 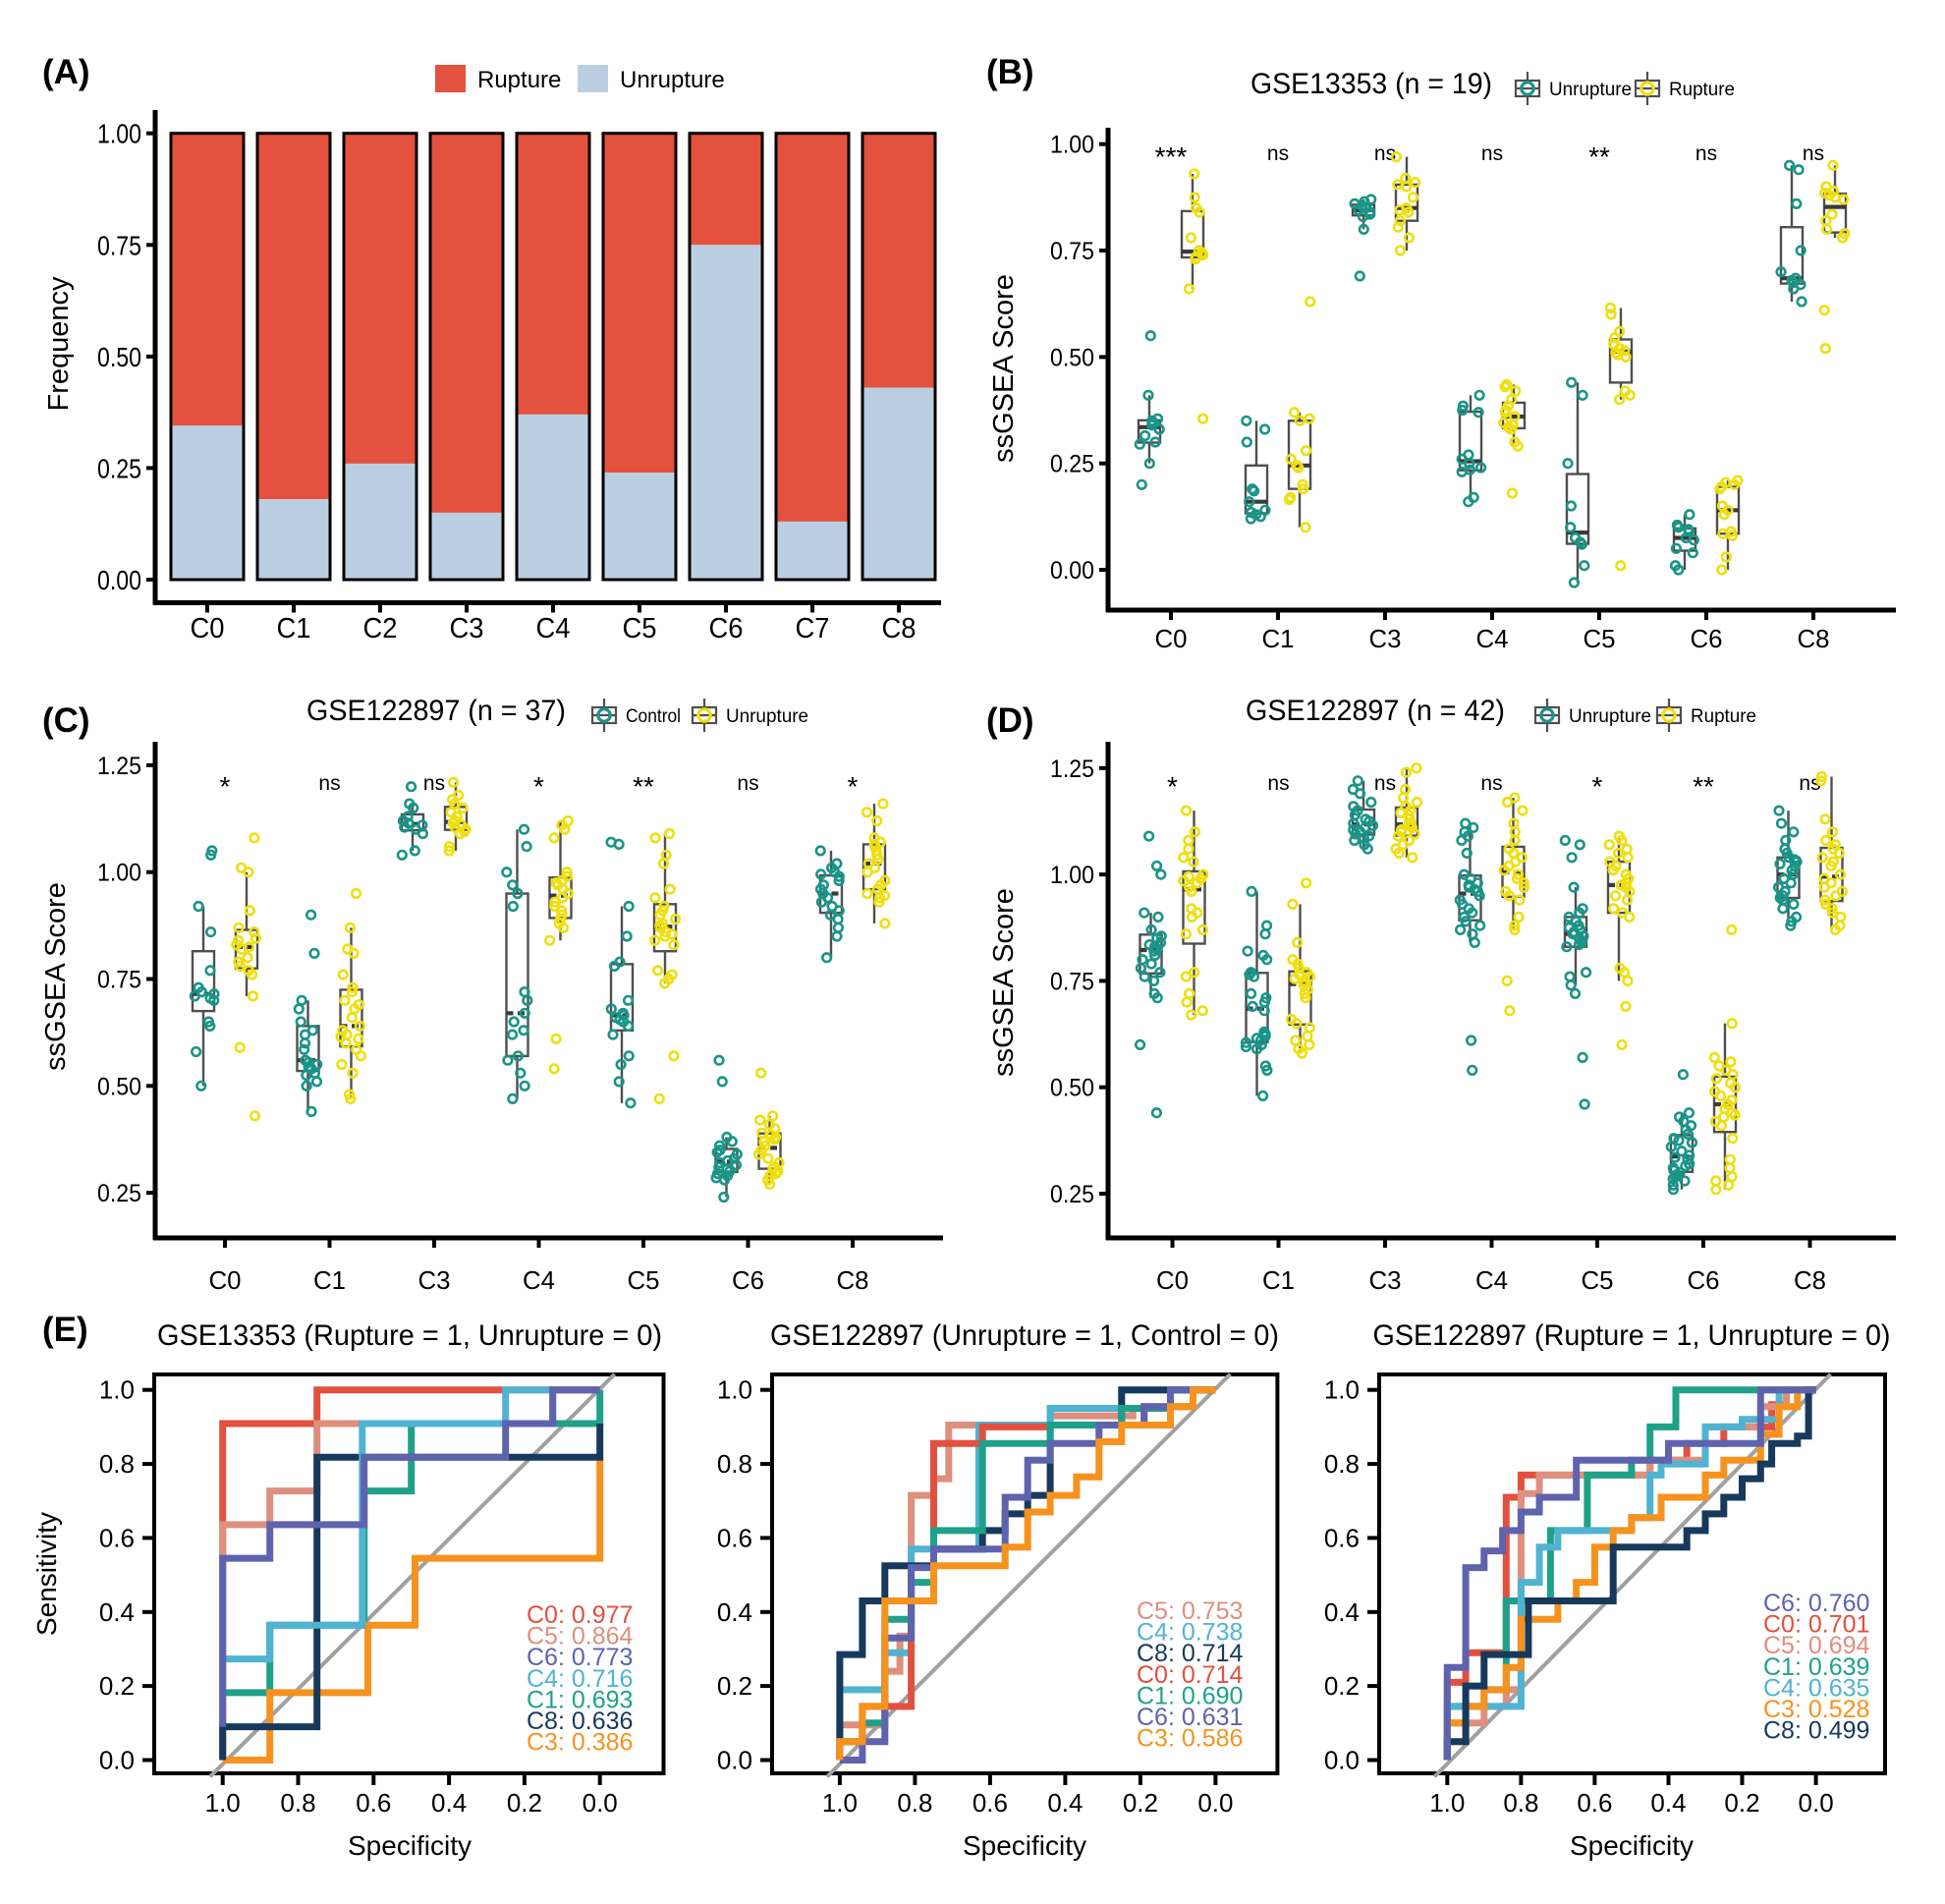 What do you see at coordinates (1004, 368) in the screenshot?
I see `svg-text: ssGSEA Score` at bounding box center [1004, 368].